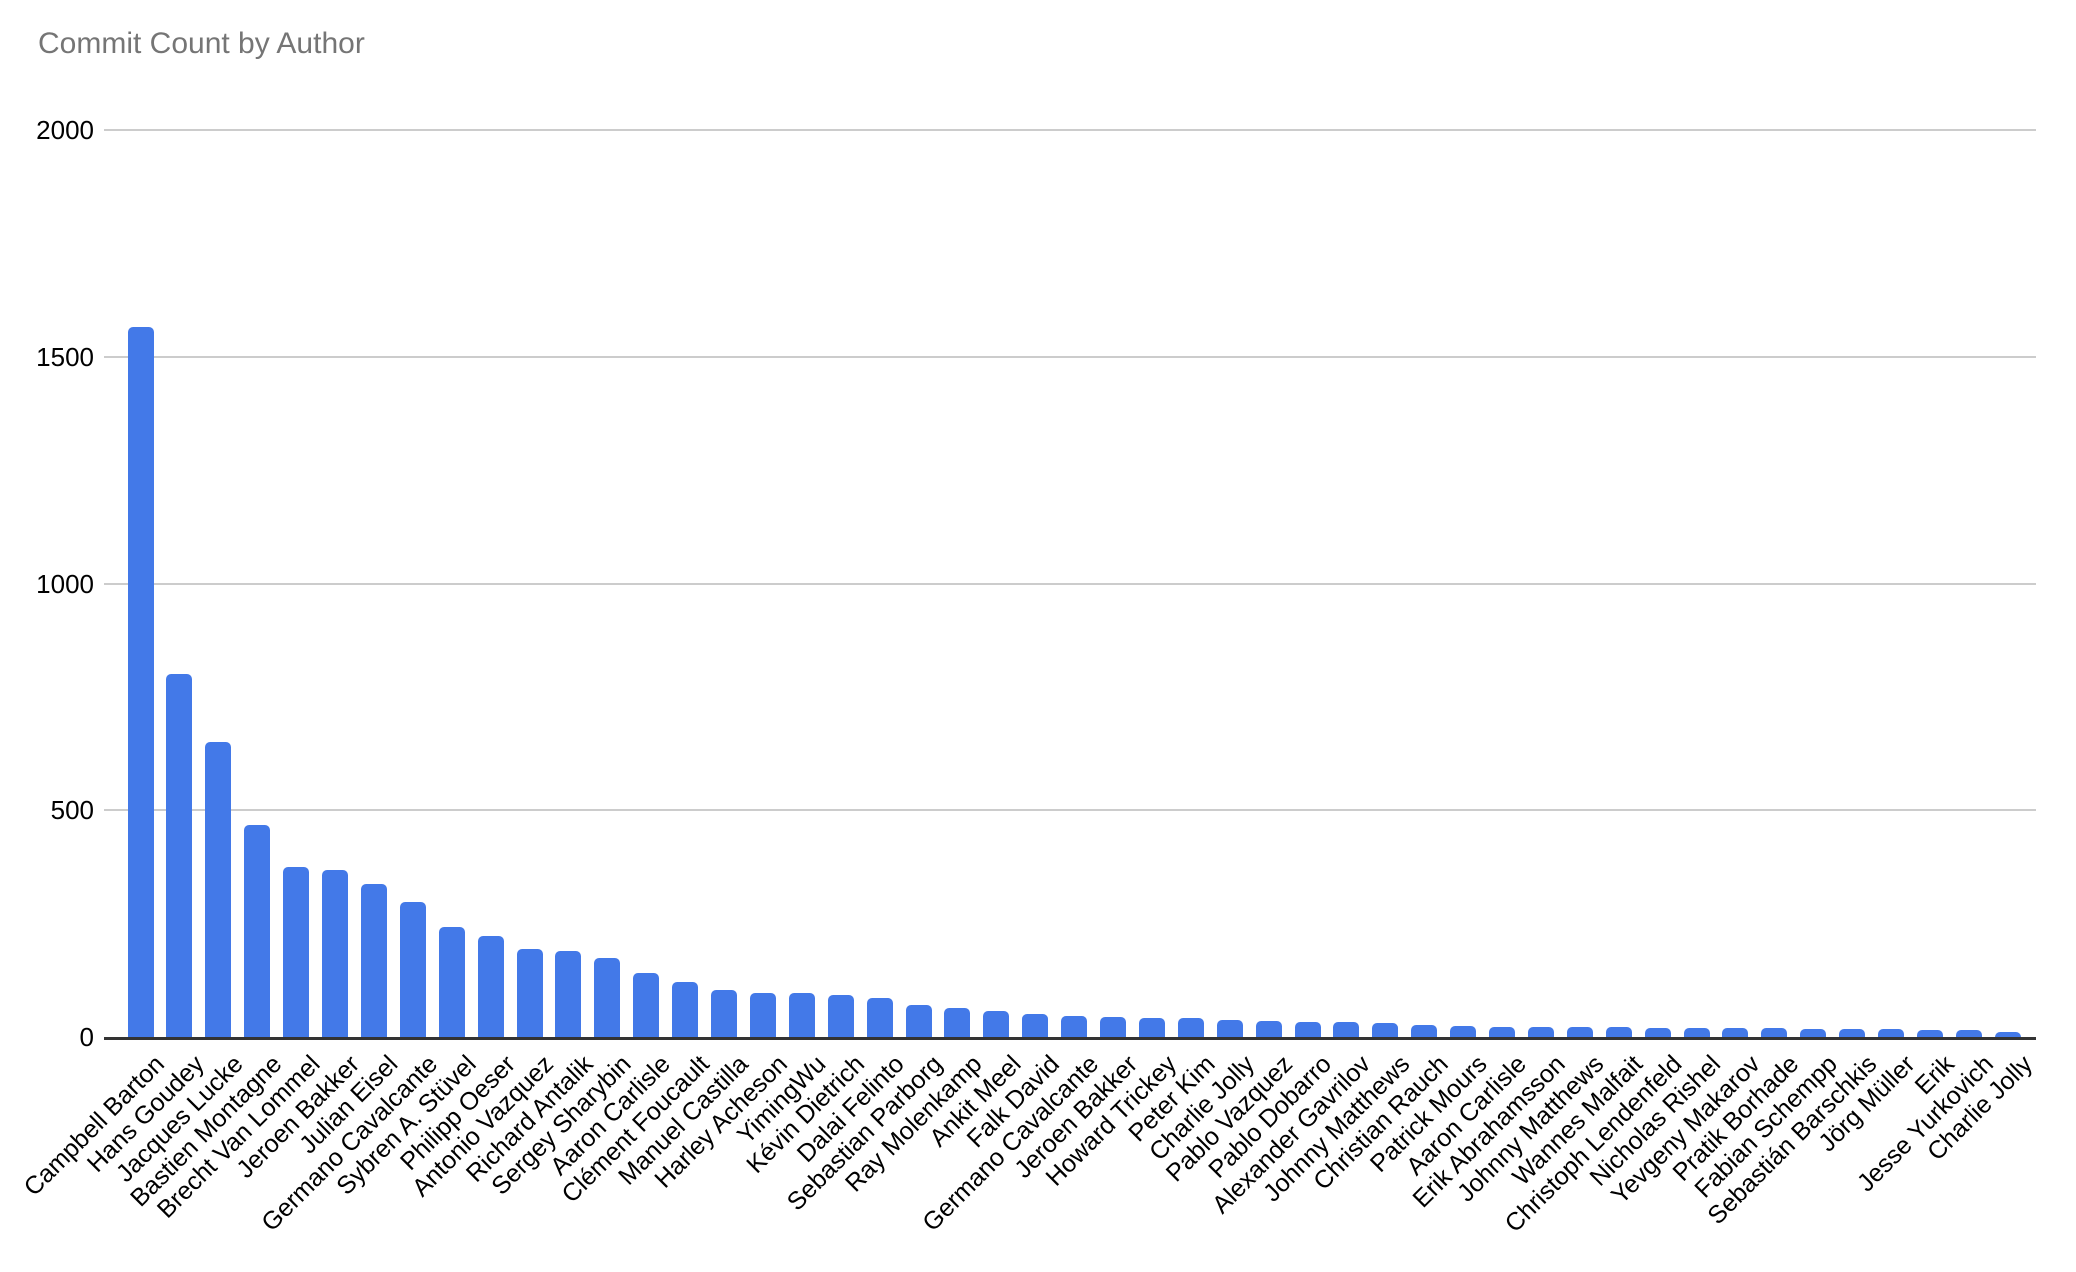 This screenshot has height=1272, width=2076. Describe the element at coordinates (65, 583) in the screenshot. I see `y-axis-tick-label: 1000` at that location.